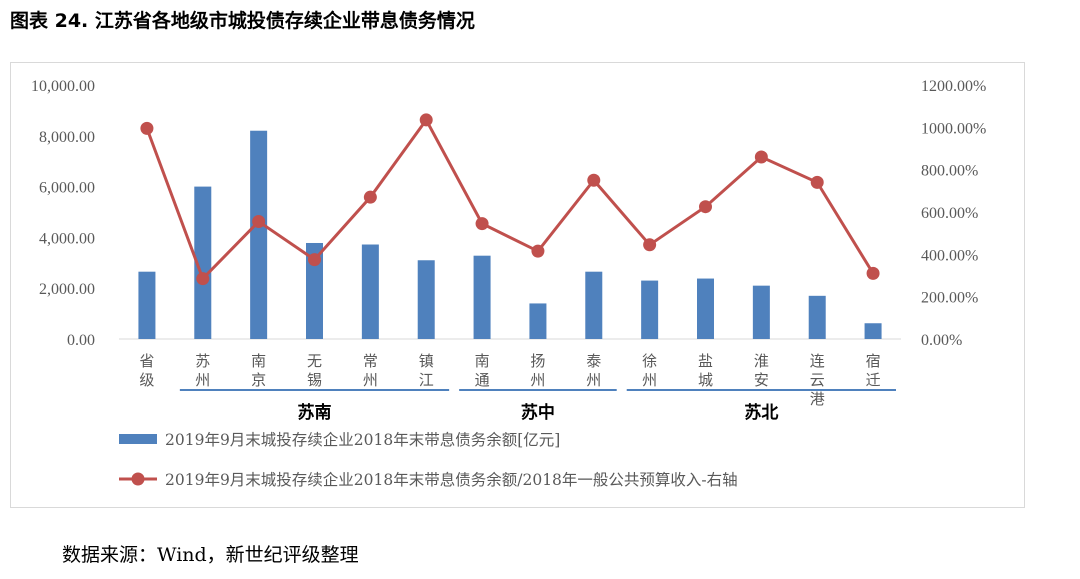 The height and width of the screenshot is (579, 1080). What do you see at coordinates (210, 555) in the screenshot?
I see `source-note: 数据来源：Wind，新世纪评级整理` at bounding box center [210, 555].